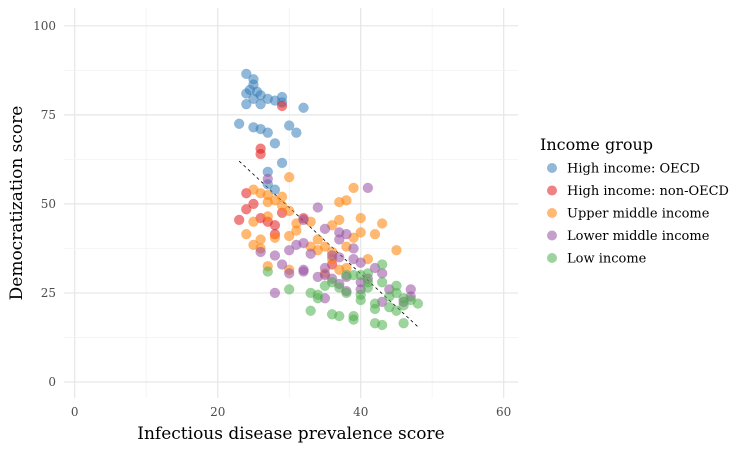  I want to click on legend-label: High income: non-OECD, so click(648, 191).